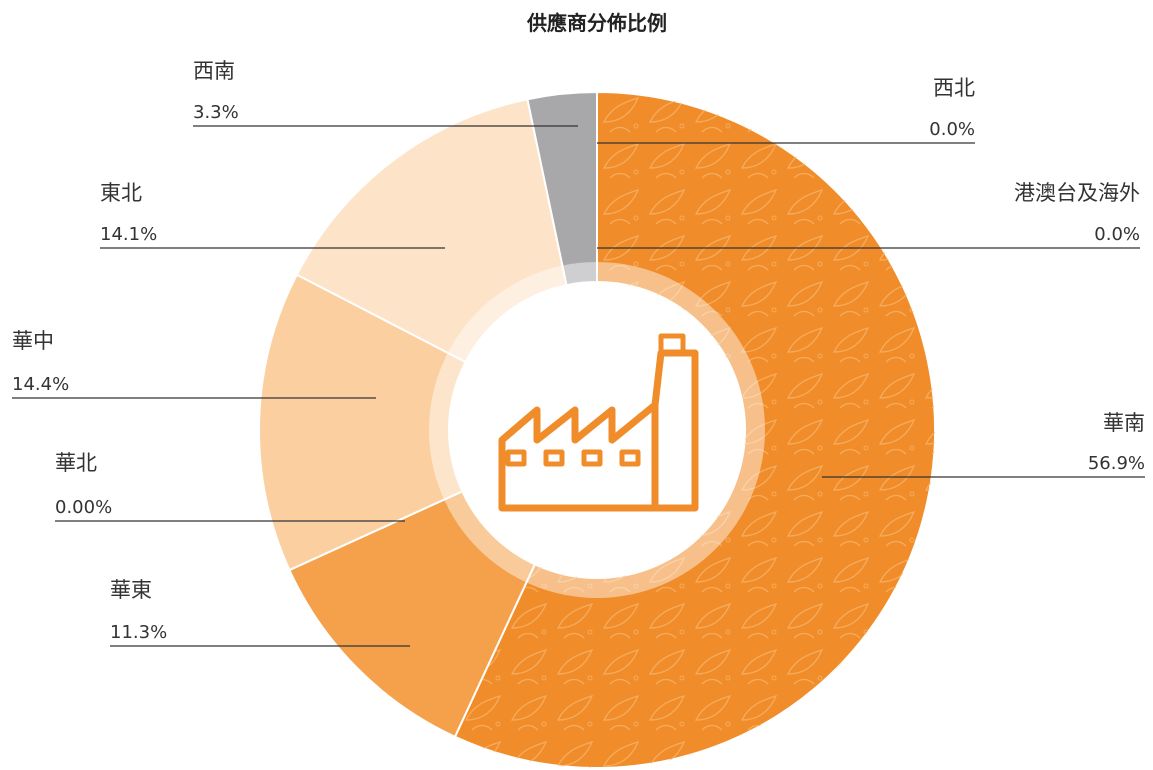 The height and width of the screenshot is (770, 1153). Describe the element at coordinates (131, 590) in the screenshot. I see `slice-label: 華東` at that location.